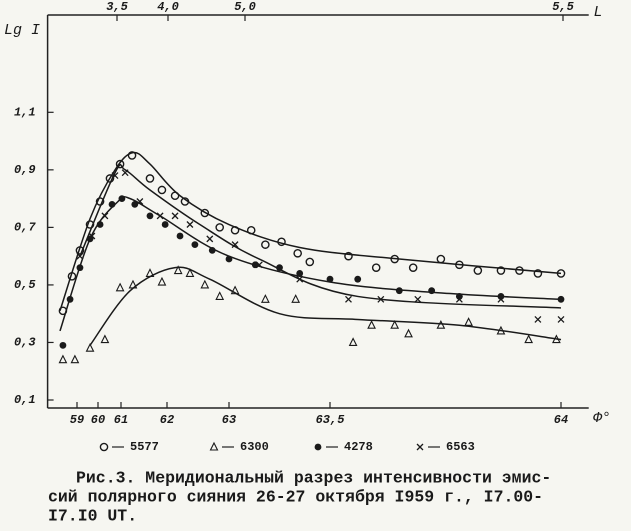  I want to click on legend-item: 6563, so click(445, 447).